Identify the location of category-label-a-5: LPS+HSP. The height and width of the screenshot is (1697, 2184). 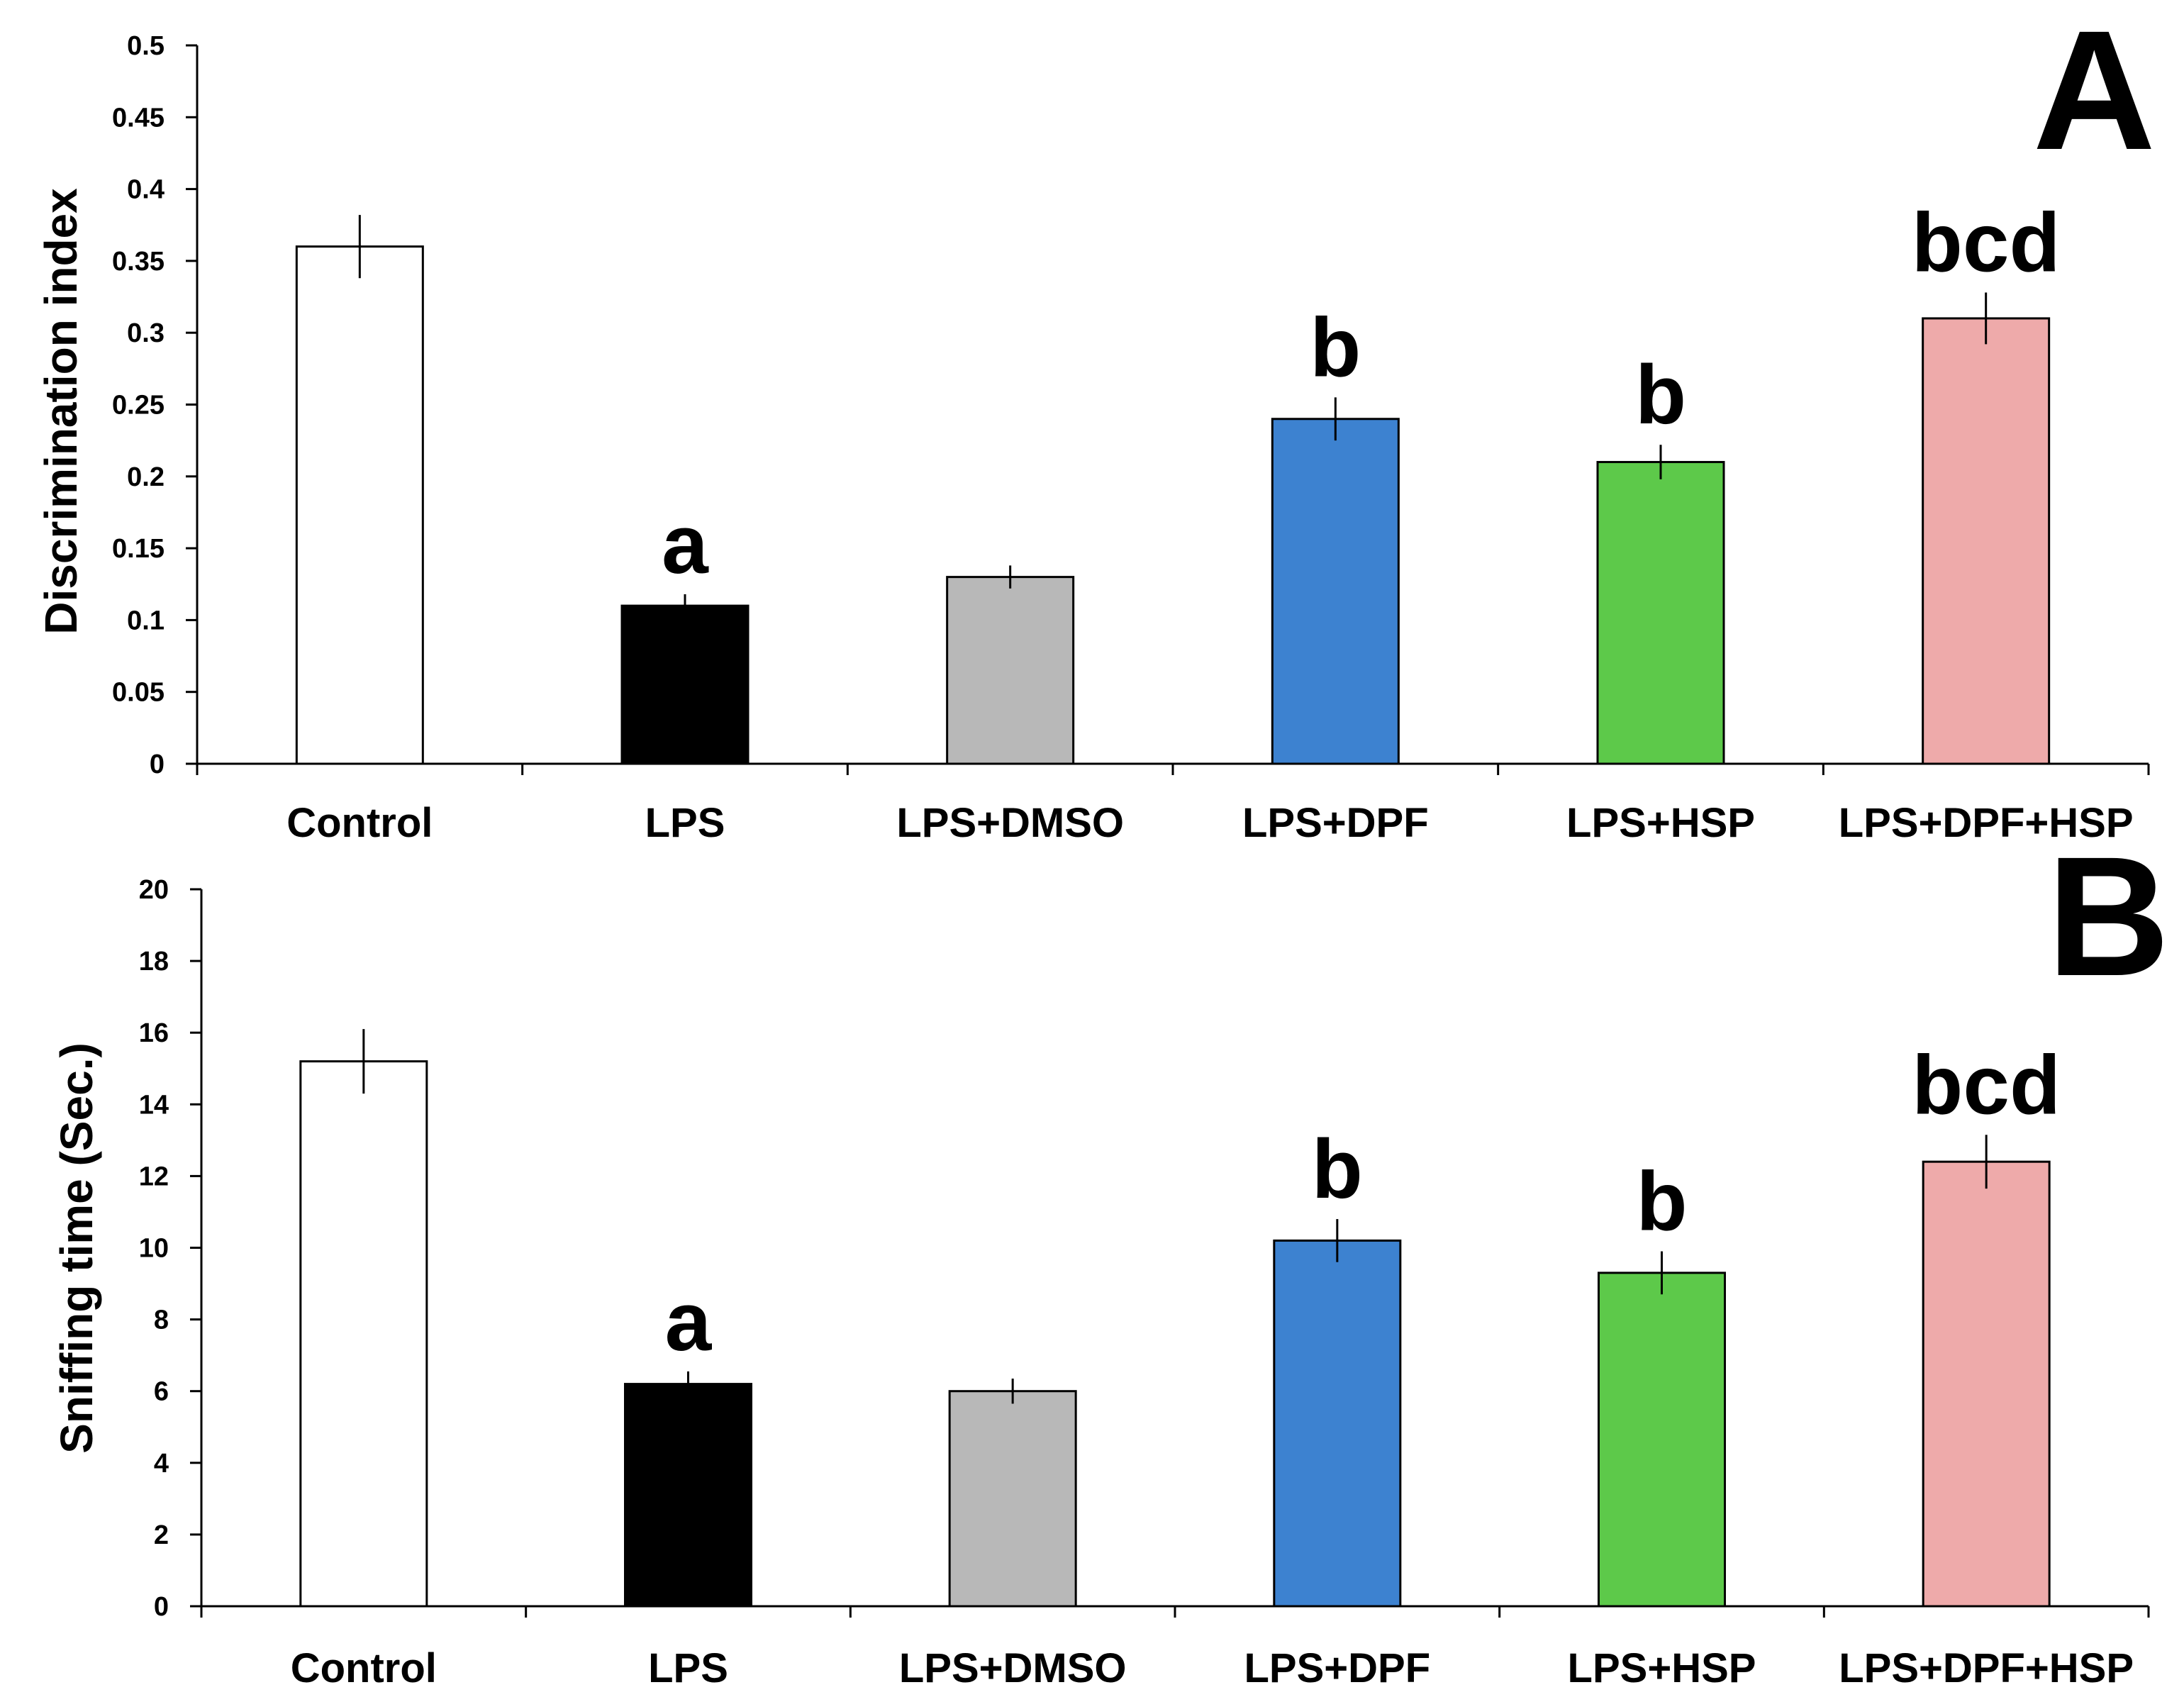
(1661, 823).